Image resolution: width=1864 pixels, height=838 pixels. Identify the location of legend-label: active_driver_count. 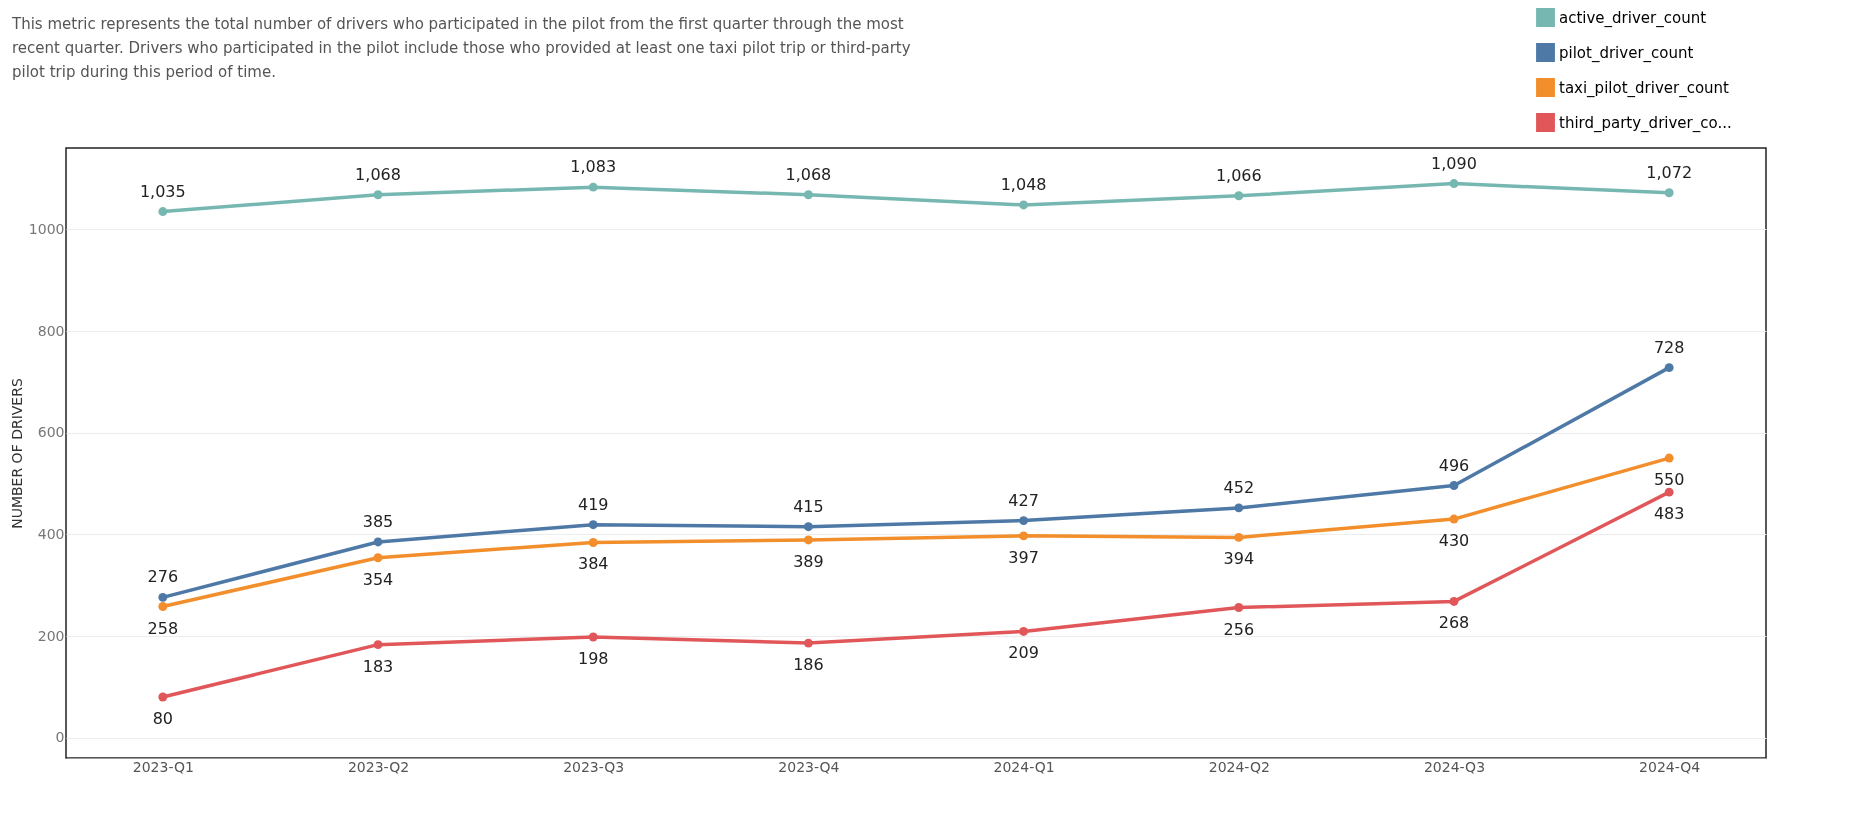
(1633, 18).